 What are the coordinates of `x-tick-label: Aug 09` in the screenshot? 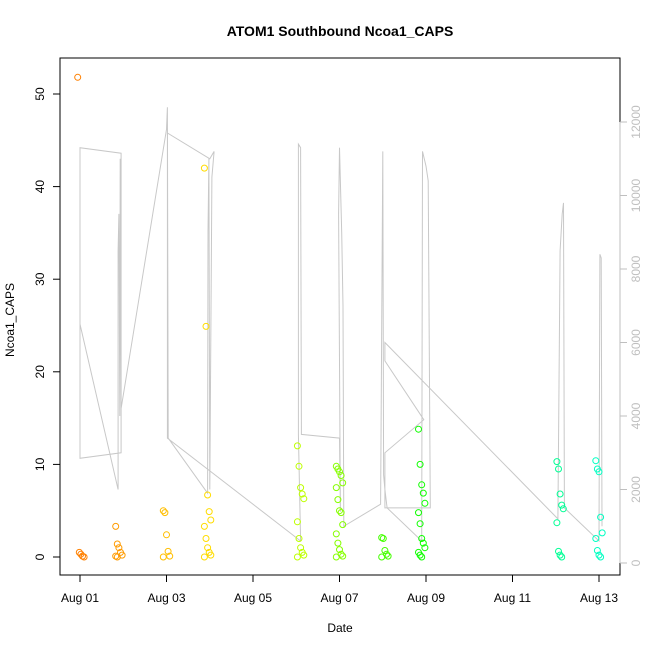 It's located at (426, 598).